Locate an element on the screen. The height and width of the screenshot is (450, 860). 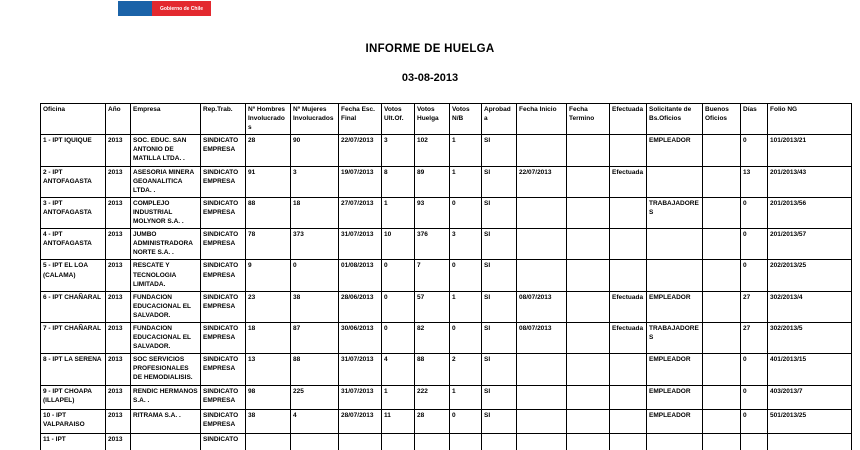
table-cell: RESCATE Y TECNOLOGIA LIMITADA. is located at coordinates (165, 275).